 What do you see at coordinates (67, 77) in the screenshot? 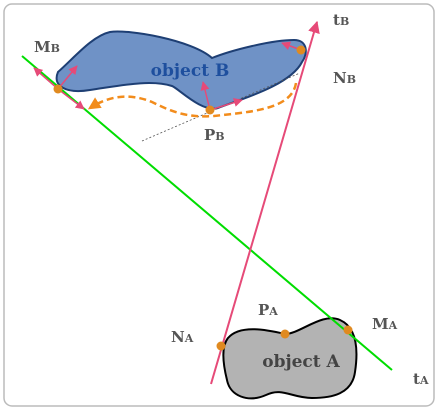
I see `arrow-mb-up` at bounding box center [67, 77].